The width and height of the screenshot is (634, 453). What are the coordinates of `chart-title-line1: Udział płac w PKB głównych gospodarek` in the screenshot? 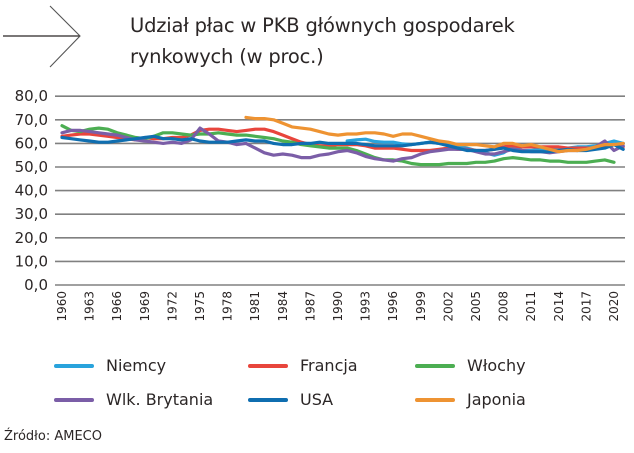 It's located at (322, 25).